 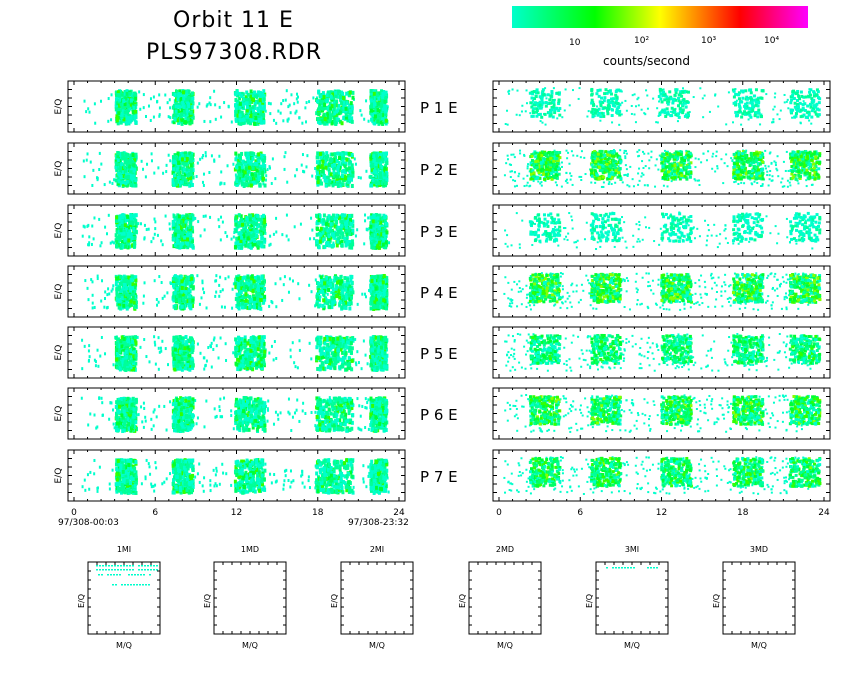 What do you see at coordinates (772, 41) in the screenshot?
I see `colorbar-tick-4: 10⁴` at bounding box center [772, 41].